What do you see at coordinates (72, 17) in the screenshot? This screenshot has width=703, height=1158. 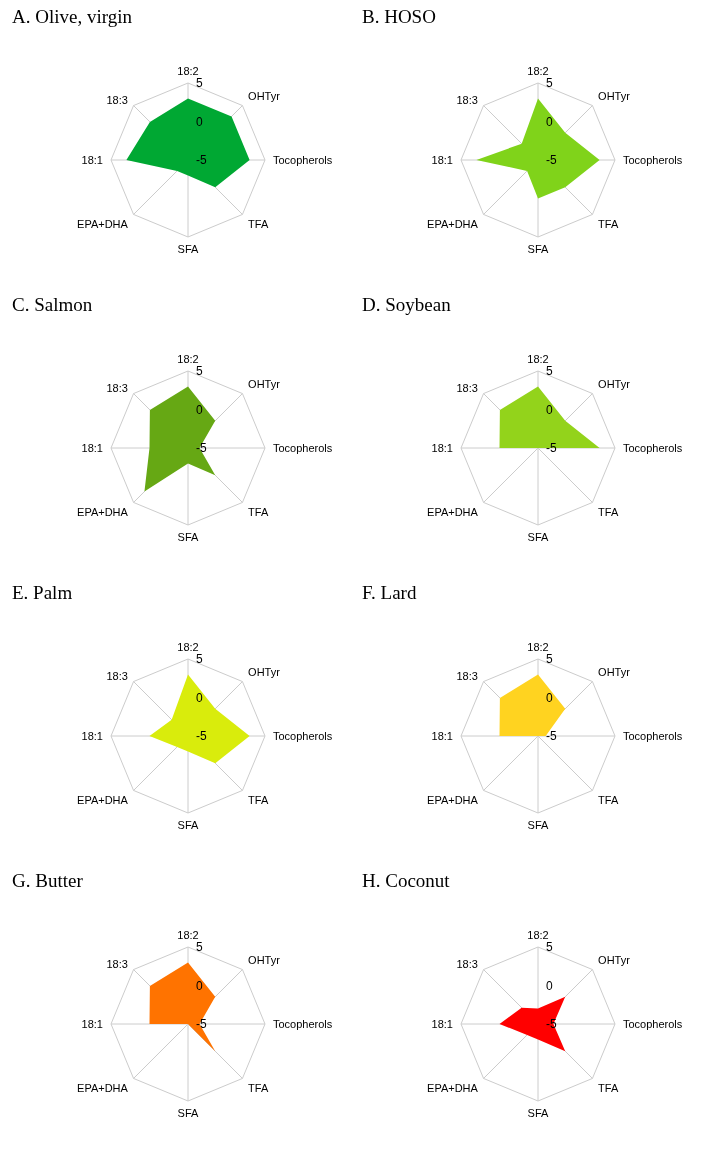 I see `chart-title: A. Olive, virgin` at bounding box center [72, 17].